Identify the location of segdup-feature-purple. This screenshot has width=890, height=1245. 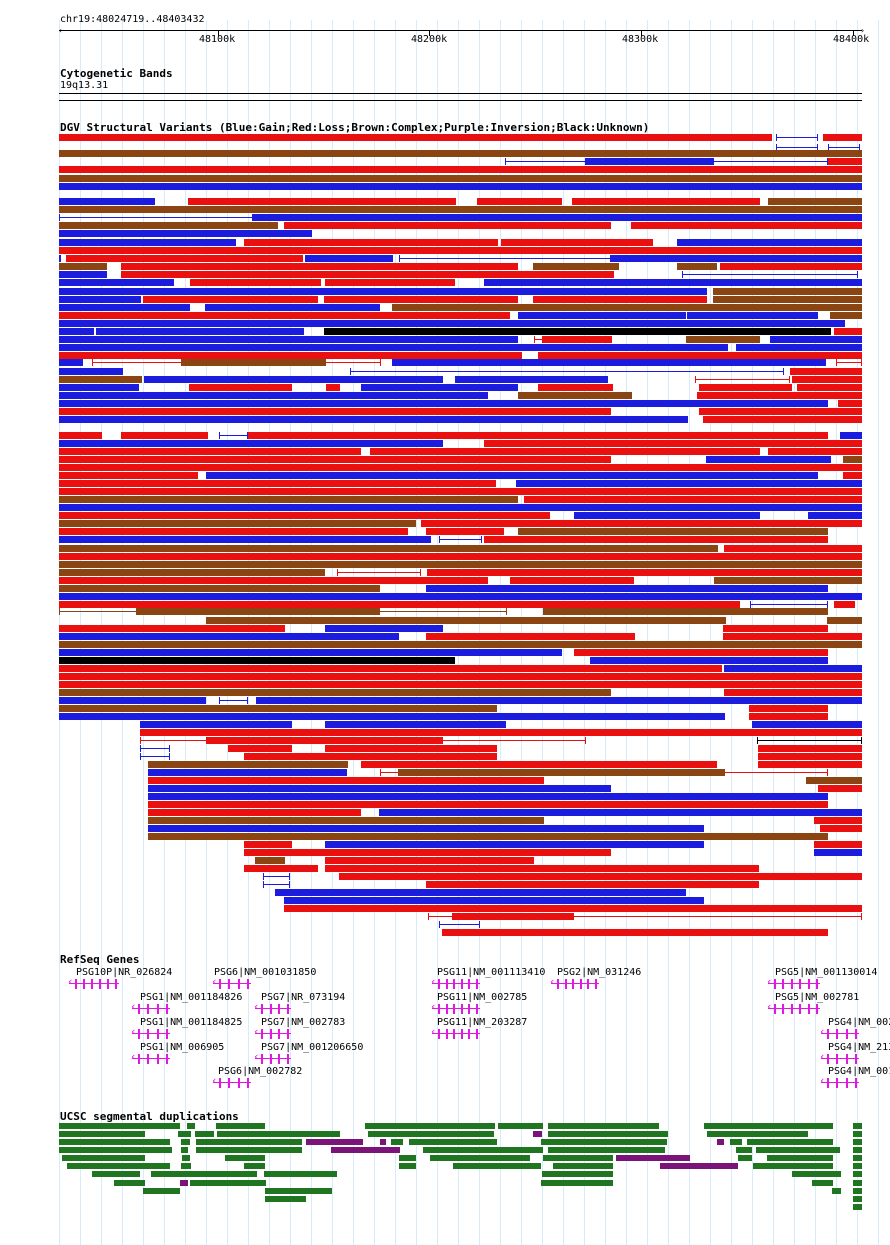
(720, 1142).